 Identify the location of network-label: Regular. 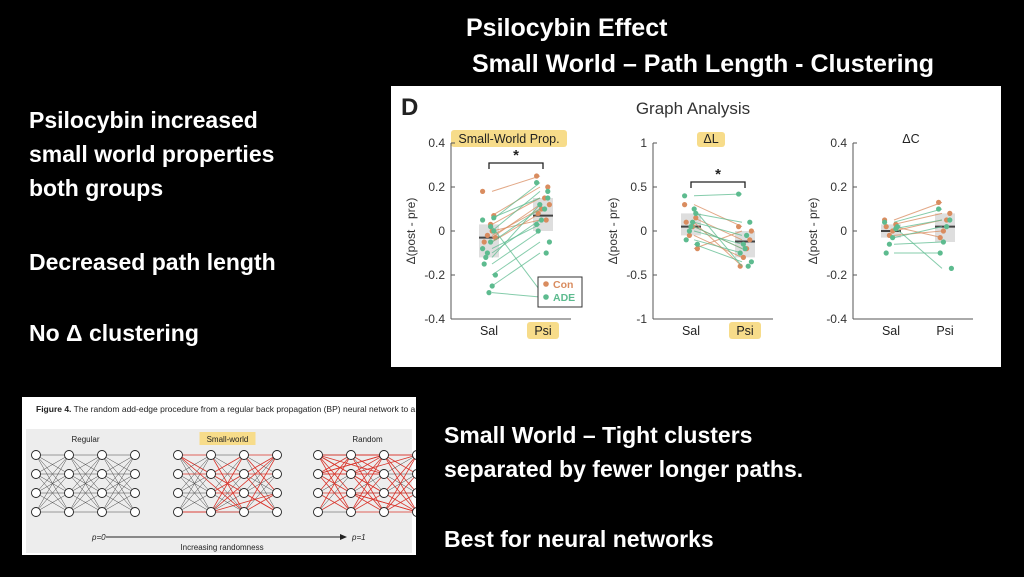
(85, 439).